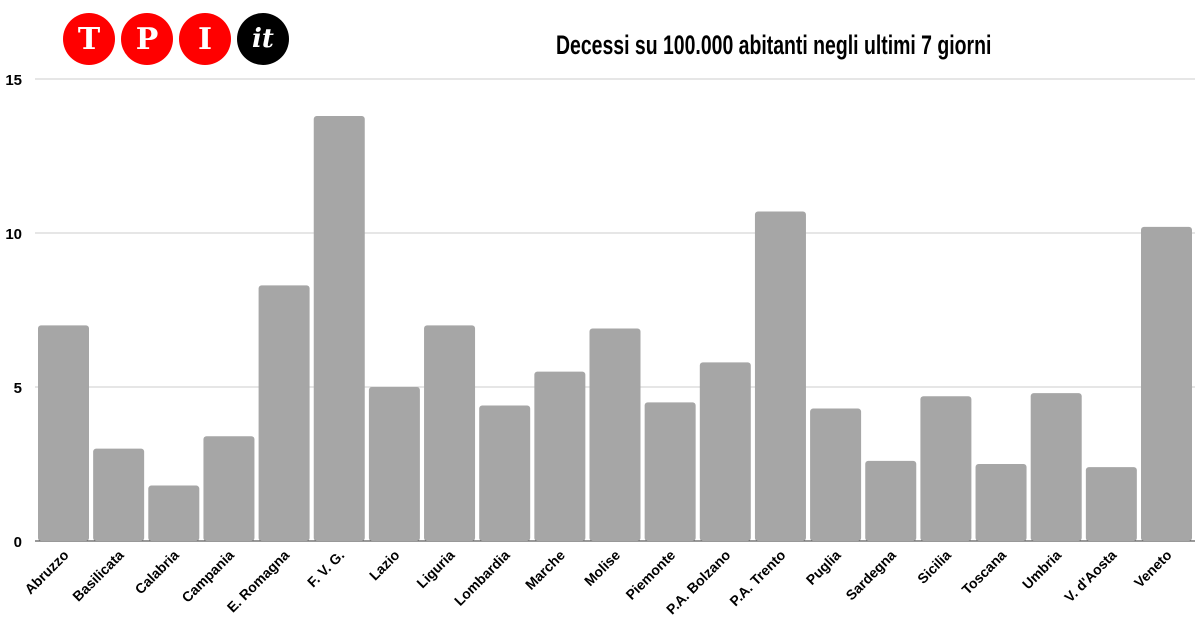  Describe the element at coordinates (983, 572) in the screenshot. I see `x-tick-label: Toscana` at that location.